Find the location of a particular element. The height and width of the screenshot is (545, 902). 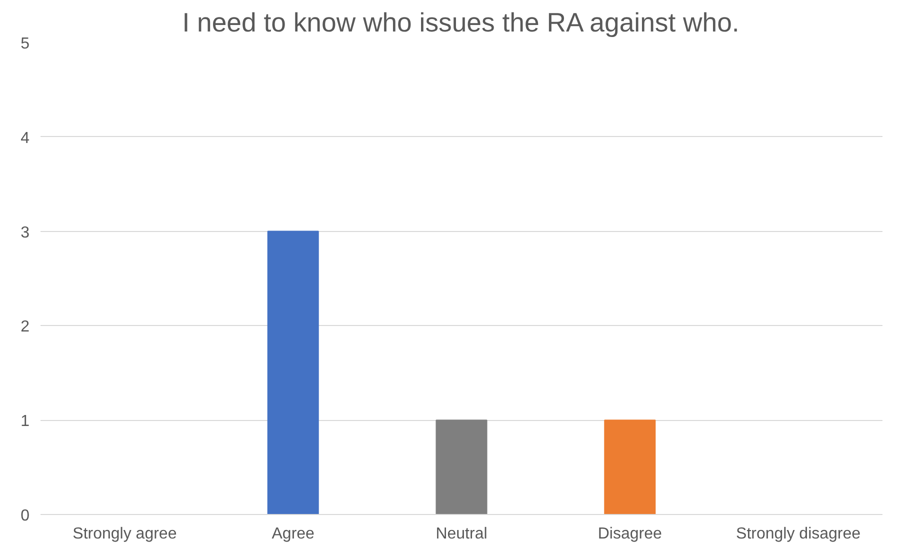

y-tick-label: 0 is located at coordinates (25, 516).